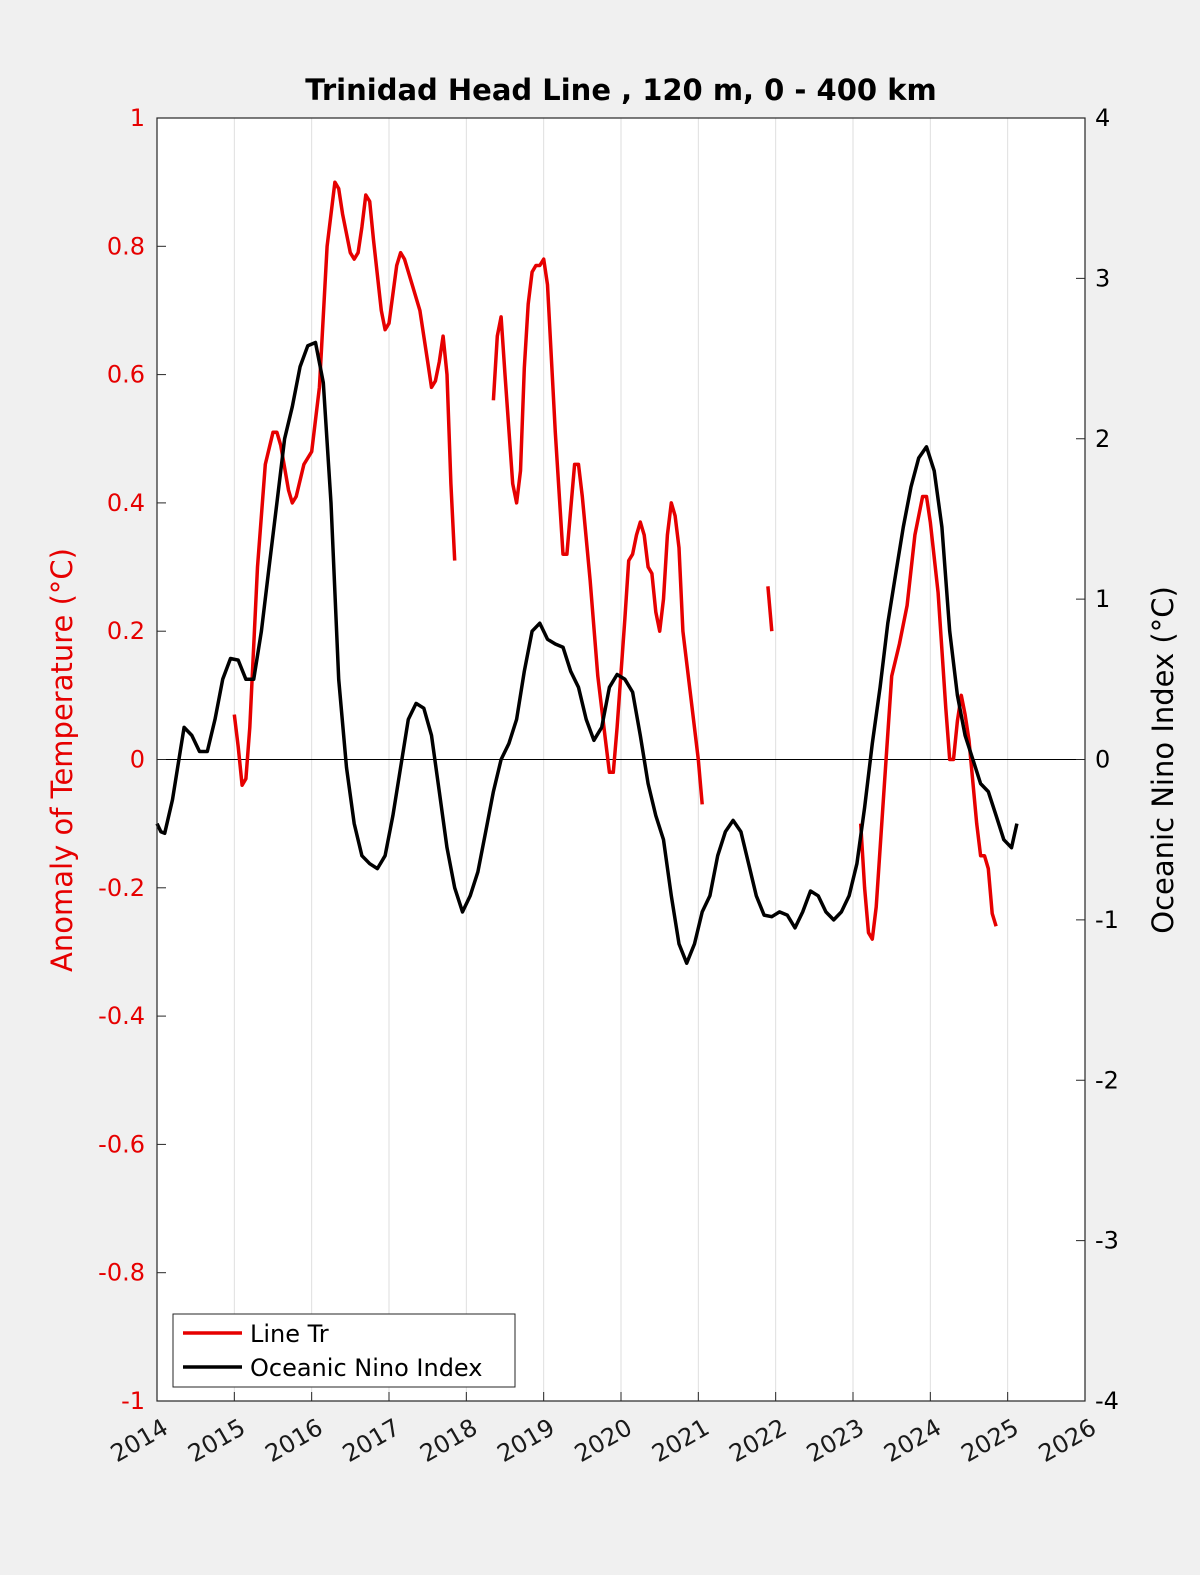  What do you see at coordinates (62, 760) in the screenshot?
I see `left-axis-label: Anomaly of Temperature (°C)` at bounding box center [62, 760].